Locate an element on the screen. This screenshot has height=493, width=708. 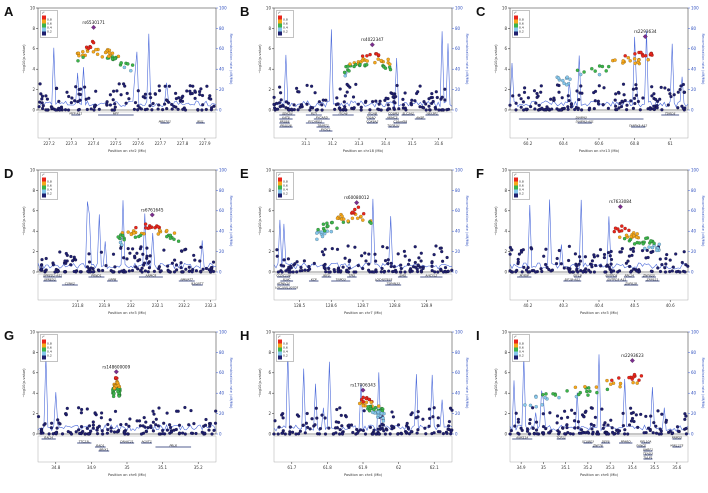
gene-label: PRSS8 is located at coordinates (285, 122).